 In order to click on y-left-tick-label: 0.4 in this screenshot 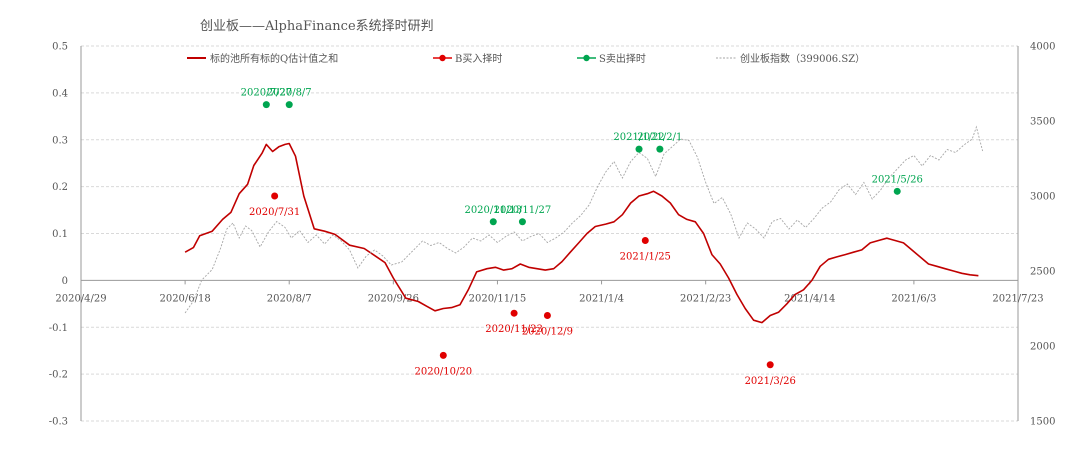, I will do `click(60, 93)`.